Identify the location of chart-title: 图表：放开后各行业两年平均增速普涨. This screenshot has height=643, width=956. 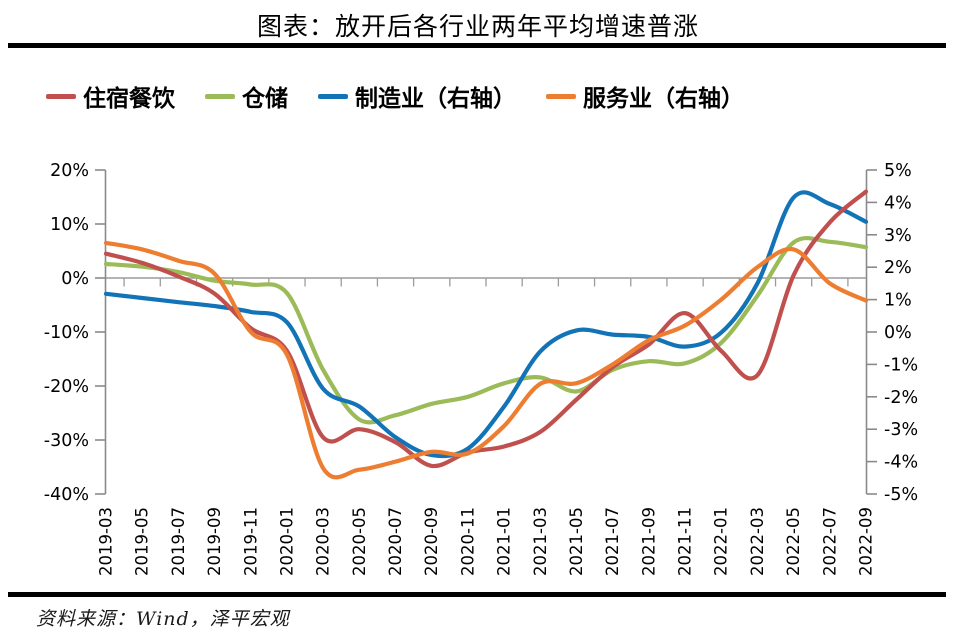
(477, 26).